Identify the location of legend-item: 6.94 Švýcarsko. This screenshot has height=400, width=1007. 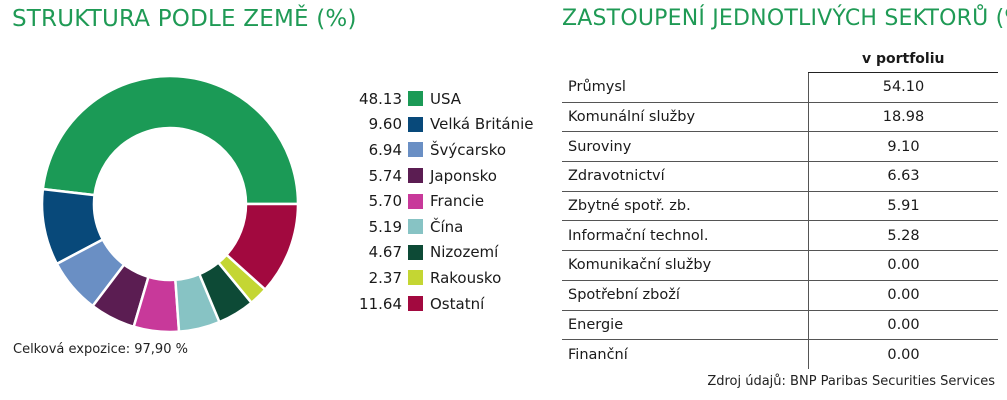
(452, 150).